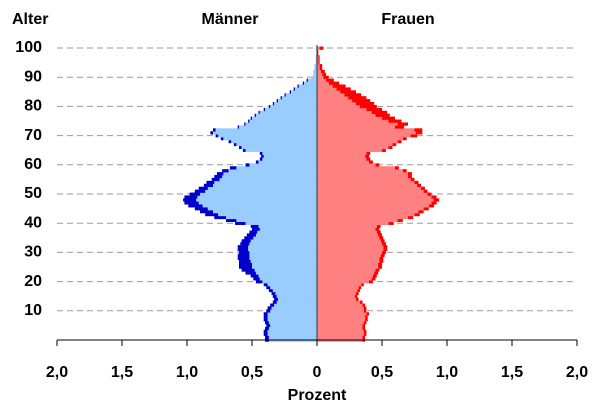  Describe the element at coordinates (33, 222) in the screenshot. I see `y-tick-label: 40` at that location.